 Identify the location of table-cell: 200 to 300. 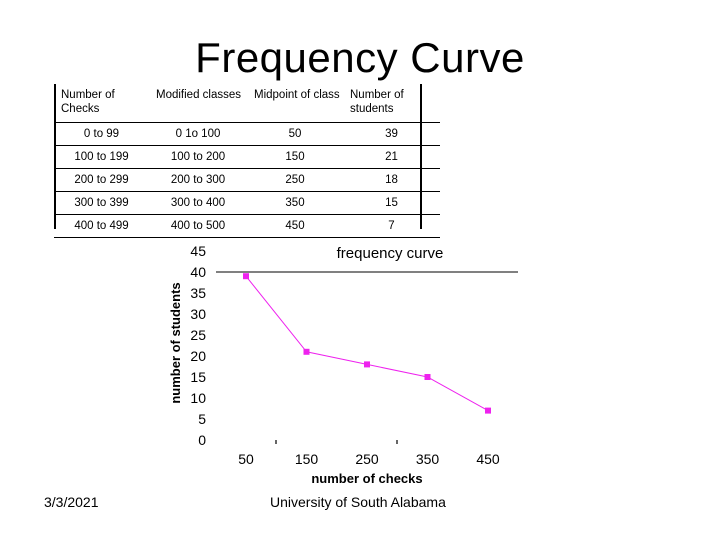
(198, 180).